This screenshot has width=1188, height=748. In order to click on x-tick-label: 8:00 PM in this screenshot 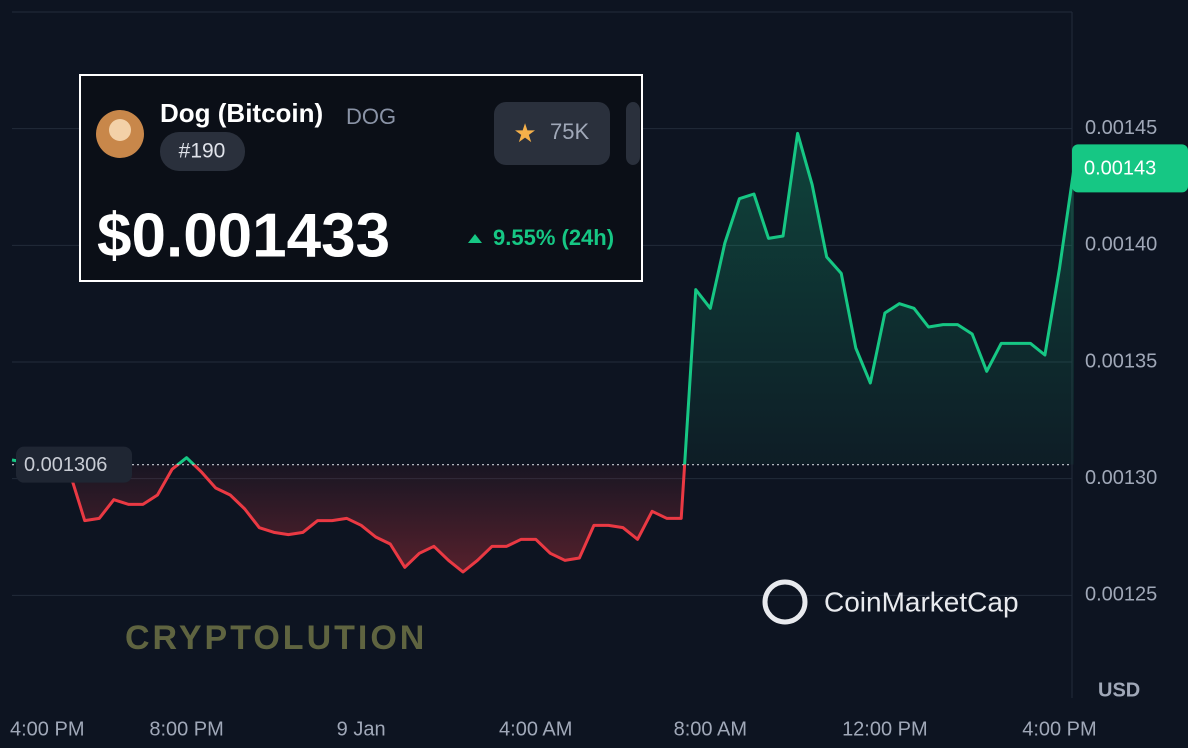, I will do `click(186, 729)`.